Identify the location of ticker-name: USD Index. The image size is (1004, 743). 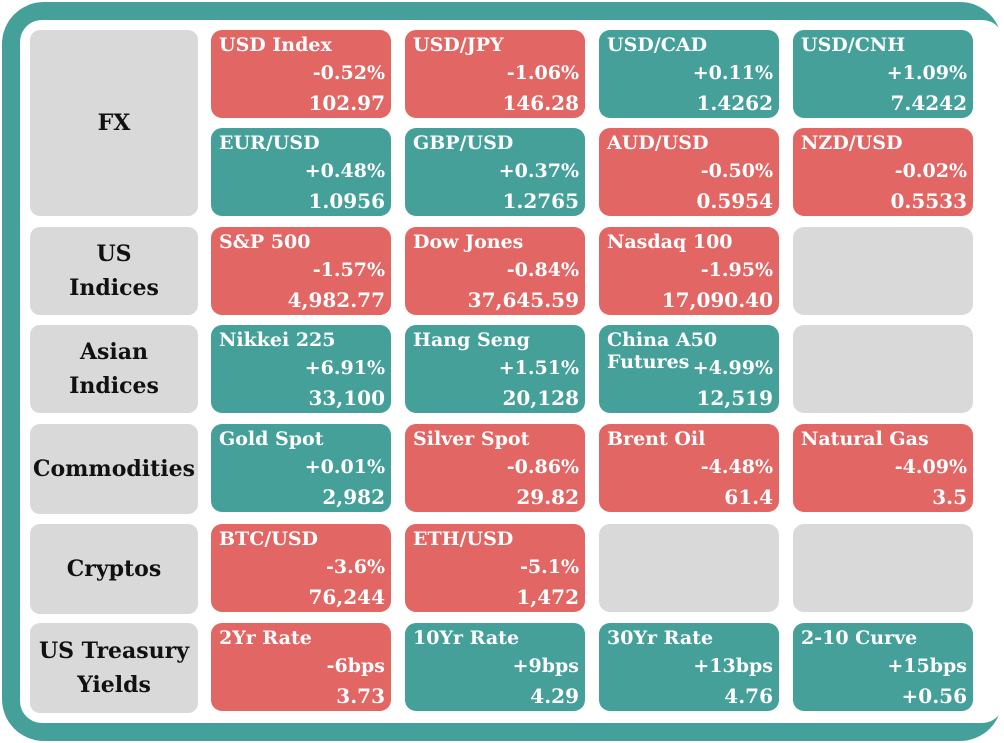
(275, 45).